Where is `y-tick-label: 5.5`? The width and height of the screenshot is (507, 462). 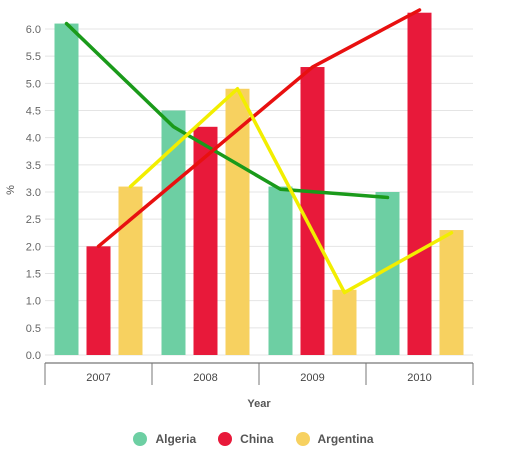
y-tick-label: 5.5 is located at coordinates (33, 57).